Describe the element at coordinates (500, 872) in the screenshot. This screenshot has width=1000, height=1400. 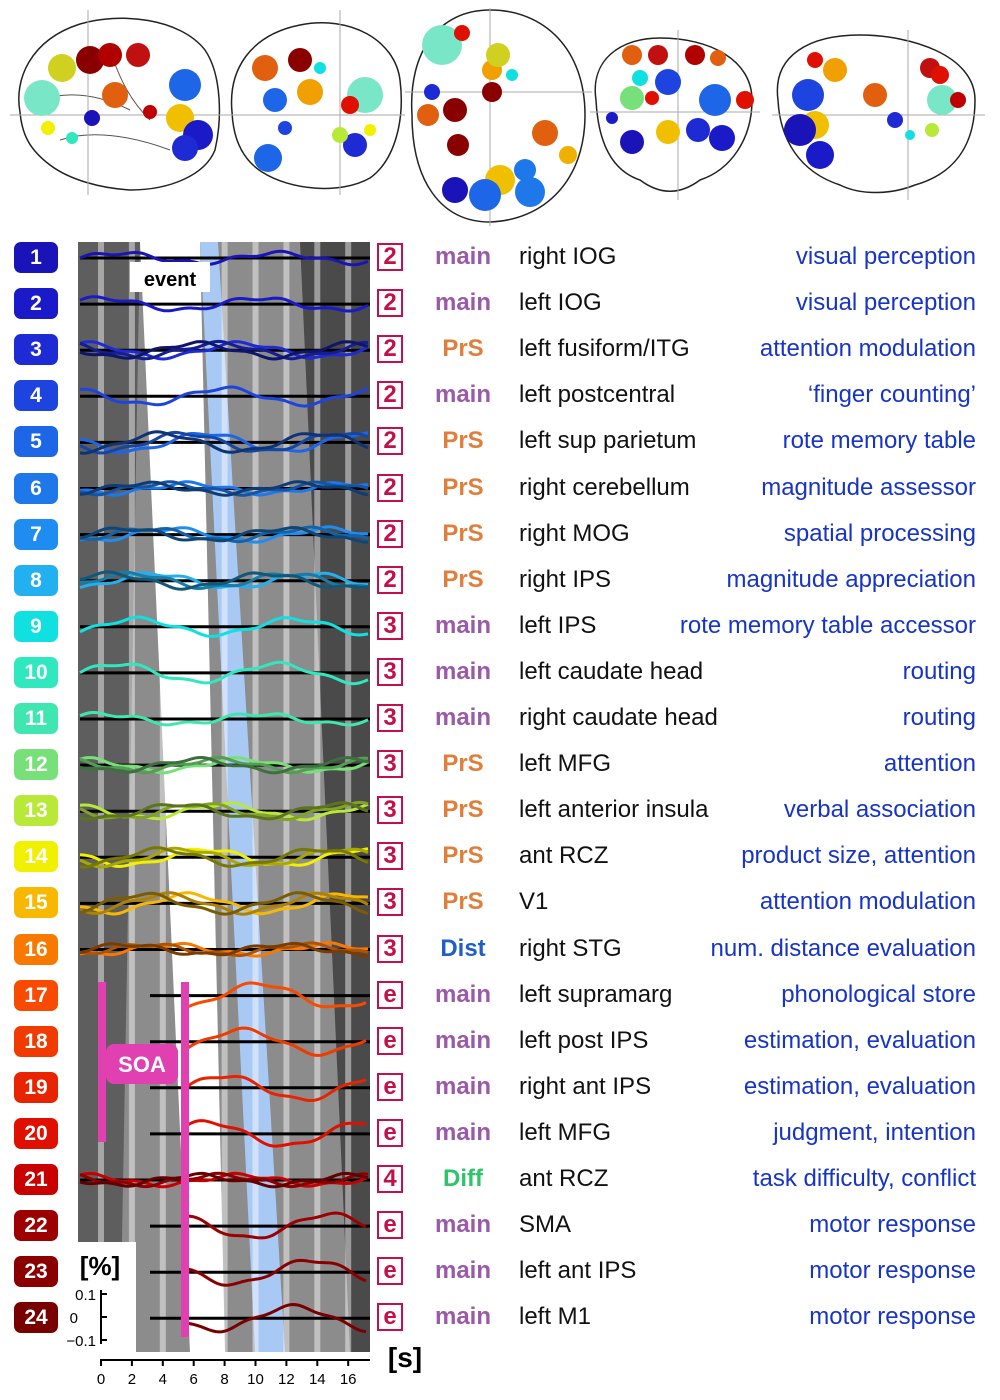
I see `region-row: 14 3 PrS ant RCZ product size, attention` at that location.